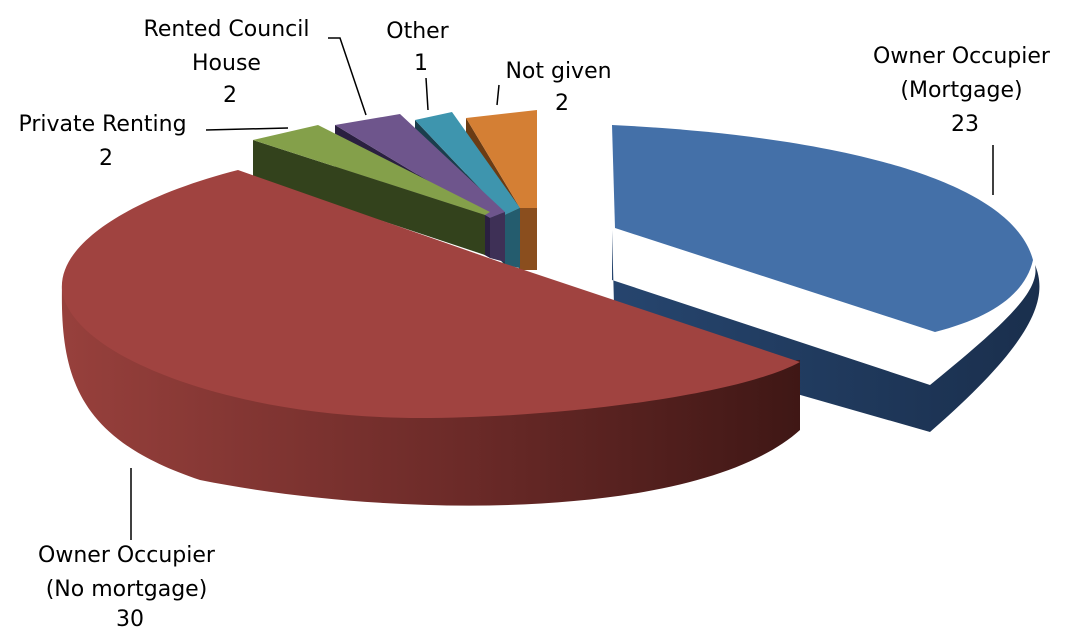 This screenshot has height=634, width=1088. What do you see at coordinates (512, 238) in the screenshot?
I see `slice-other-front` at bounding box center [512, 238].